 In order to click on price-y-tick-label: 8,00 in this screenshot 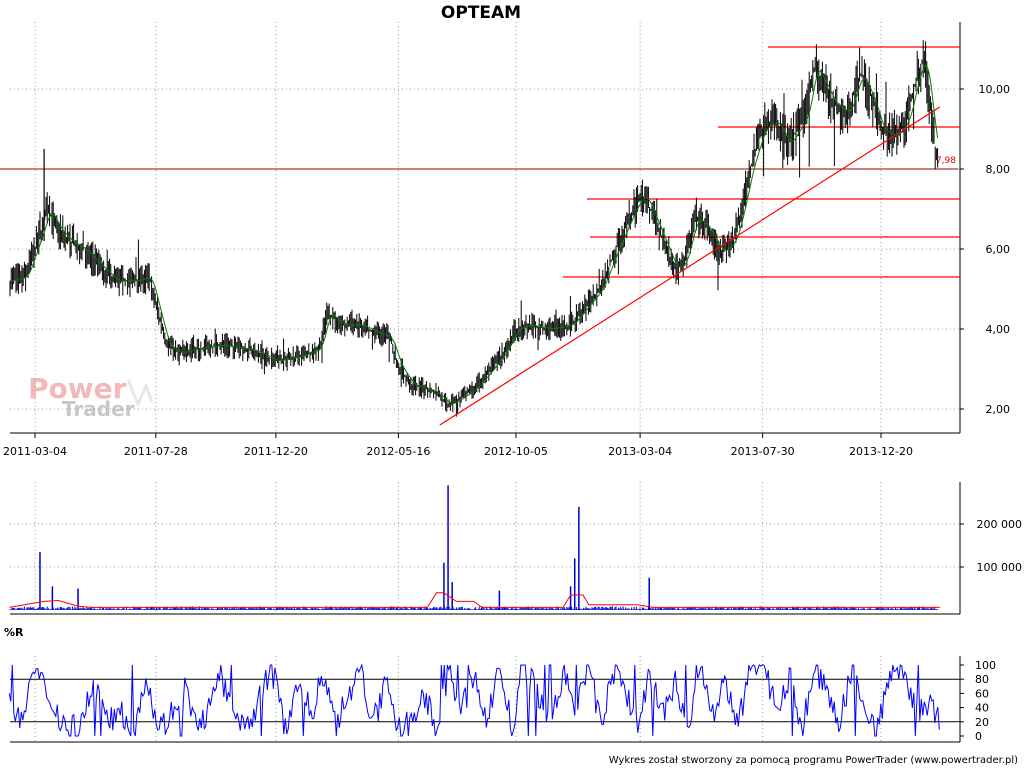, I will do `click(998, 169)`.